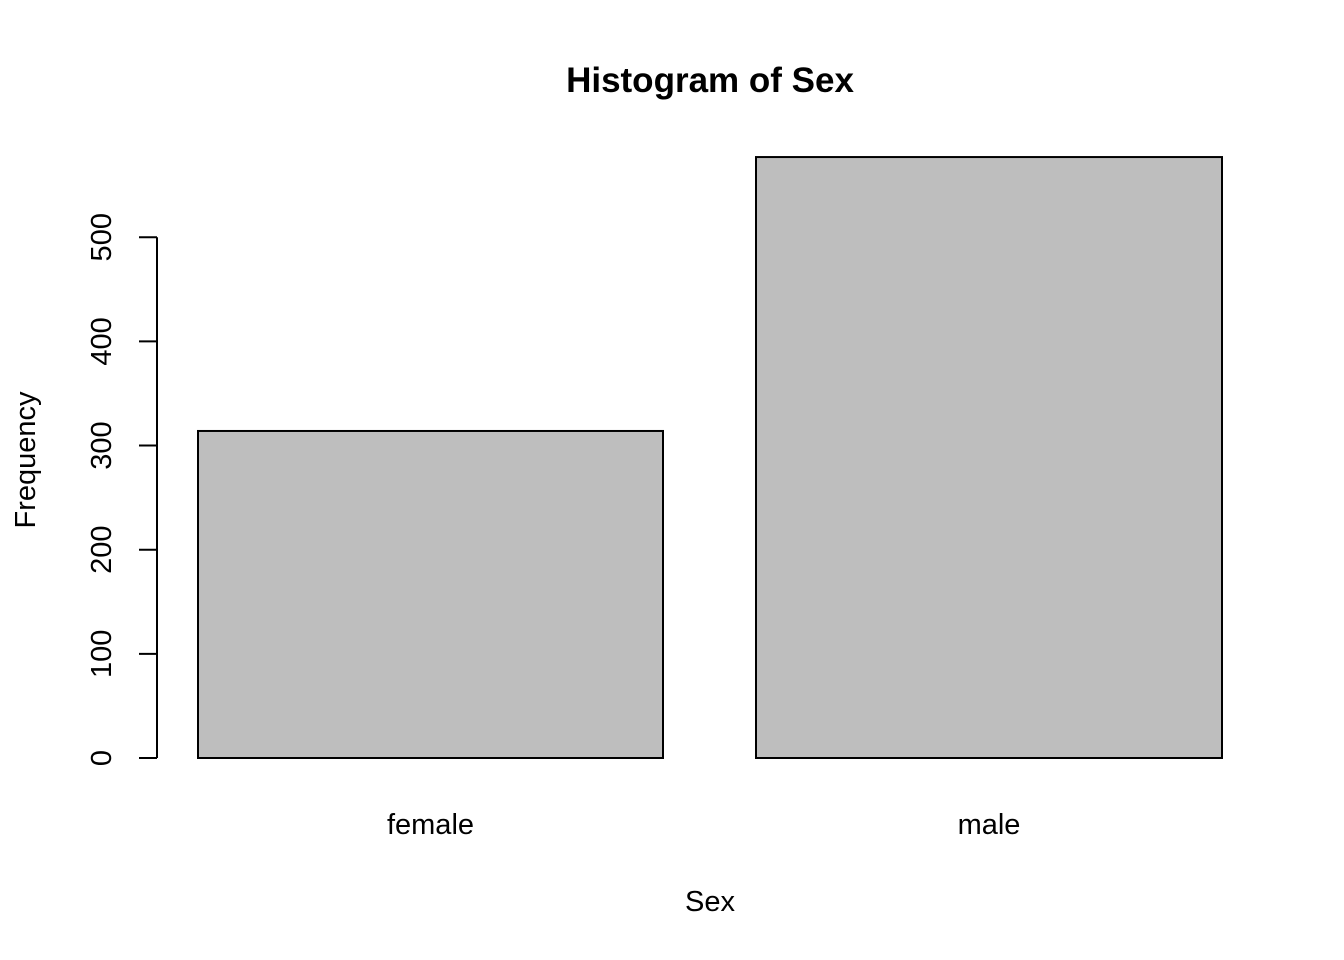 This screenshot has height=960, width=1344. I want to click on y-tick-label: 200, so click(102, 550).